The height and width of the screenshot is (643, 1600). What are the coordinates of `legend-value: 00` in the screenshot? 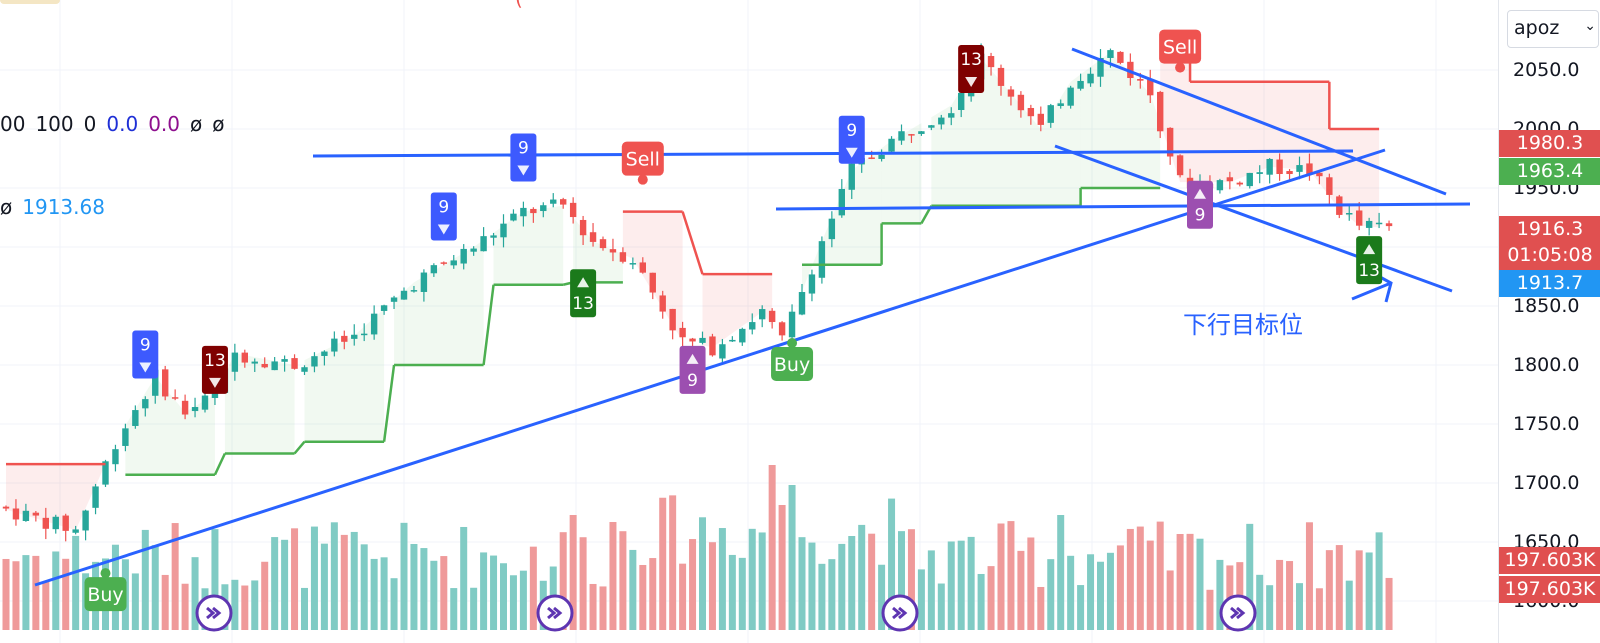 It's located at (13, 124).